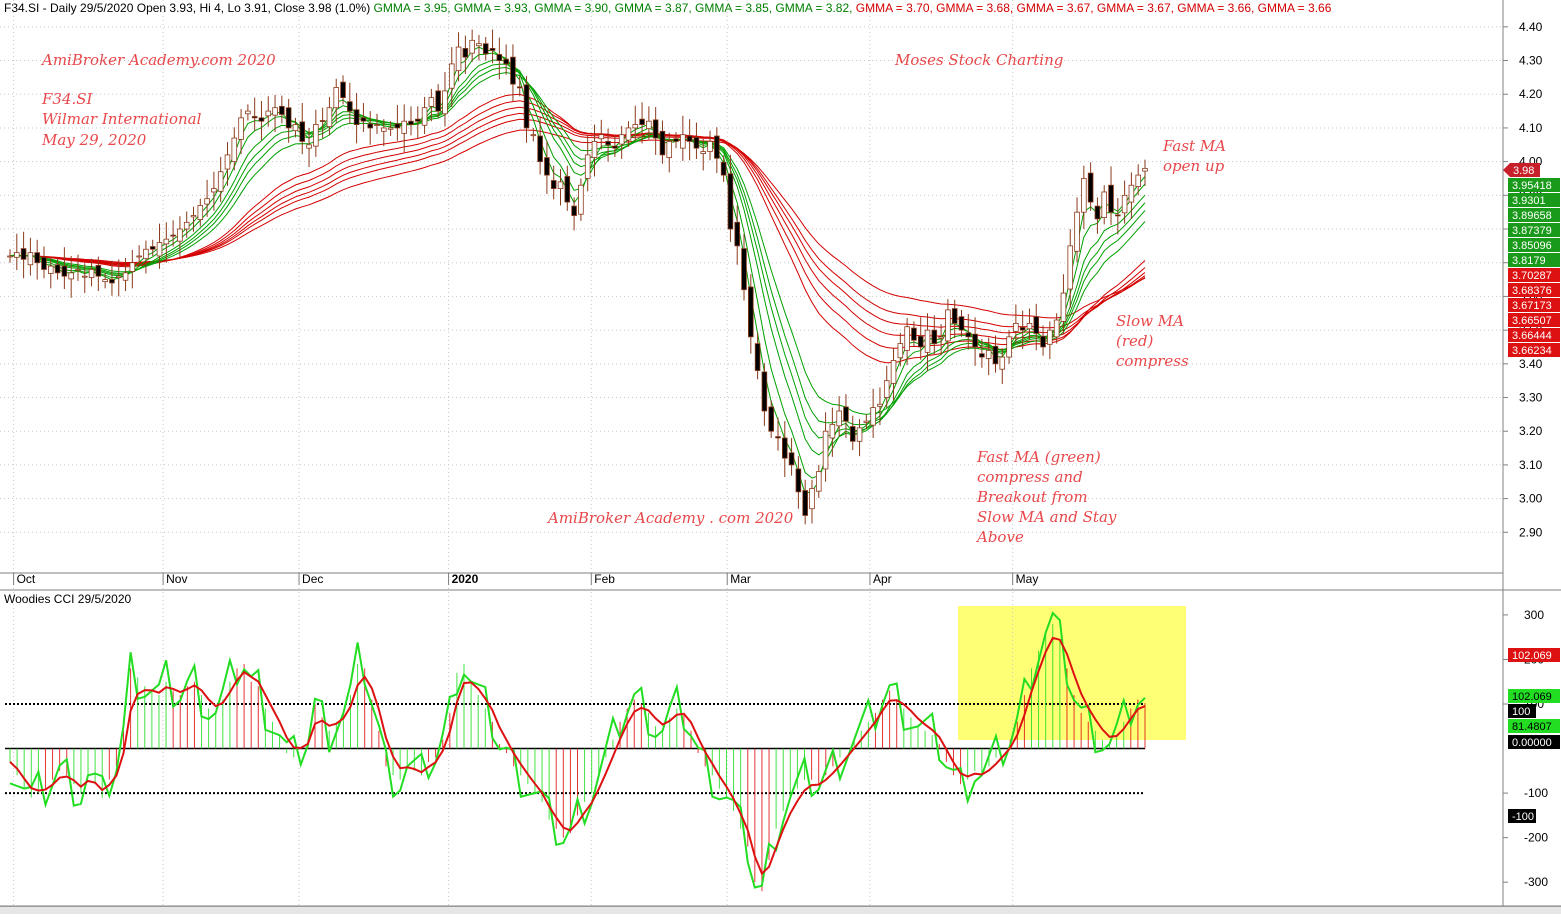 This screenshot has height=918, width=1561. What do you see at coordinates (735, 8) in the screenshot?
I see `header-gmma-4: GMMA = 3.85,` at bounding box center [735, 8].